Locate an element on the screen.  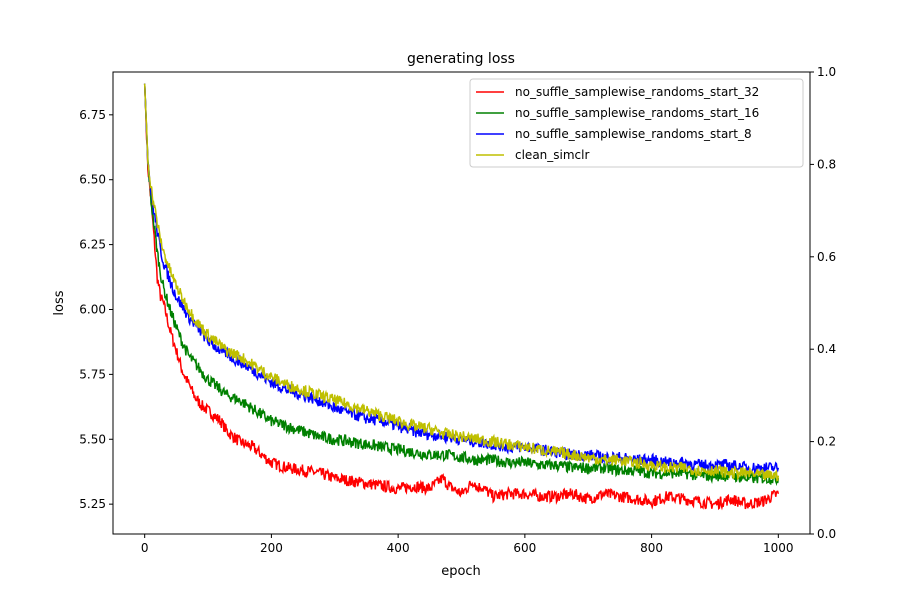
y-tick-label: 5.50 is located at coordinates (92, 439).